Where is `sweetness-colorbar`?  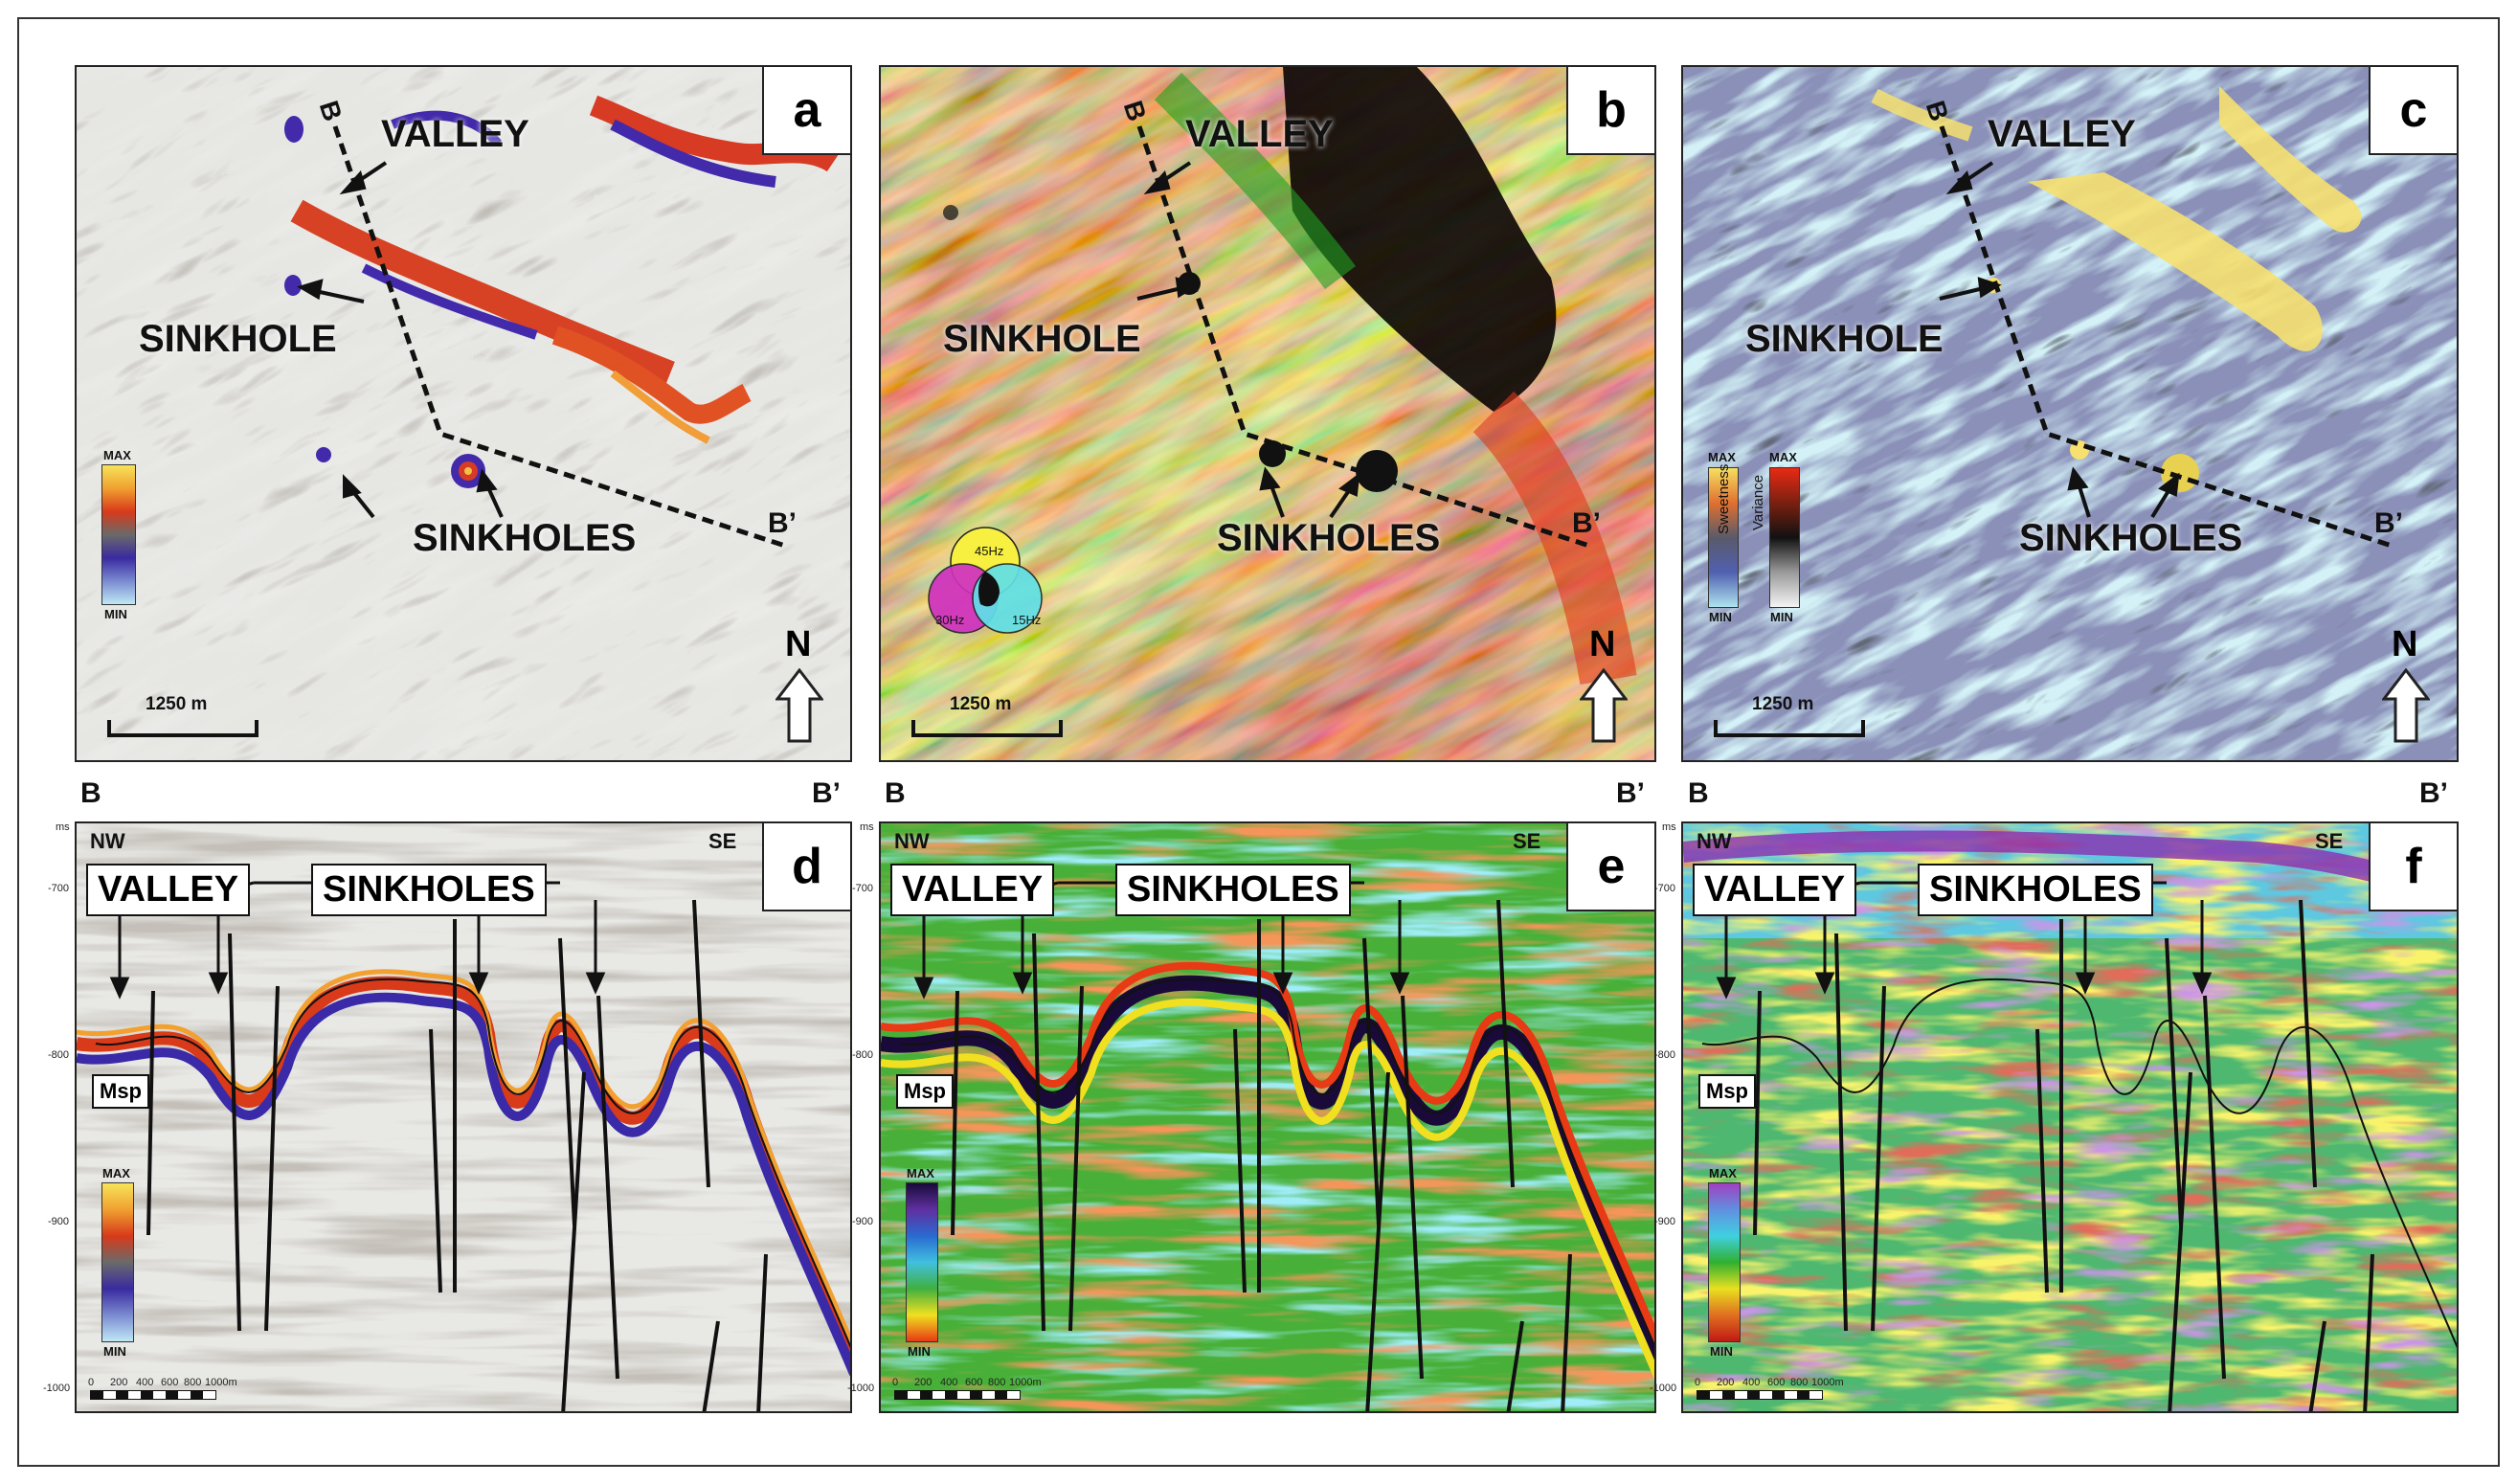
sweetness-colorbar is located at coordinates (1723, 537).